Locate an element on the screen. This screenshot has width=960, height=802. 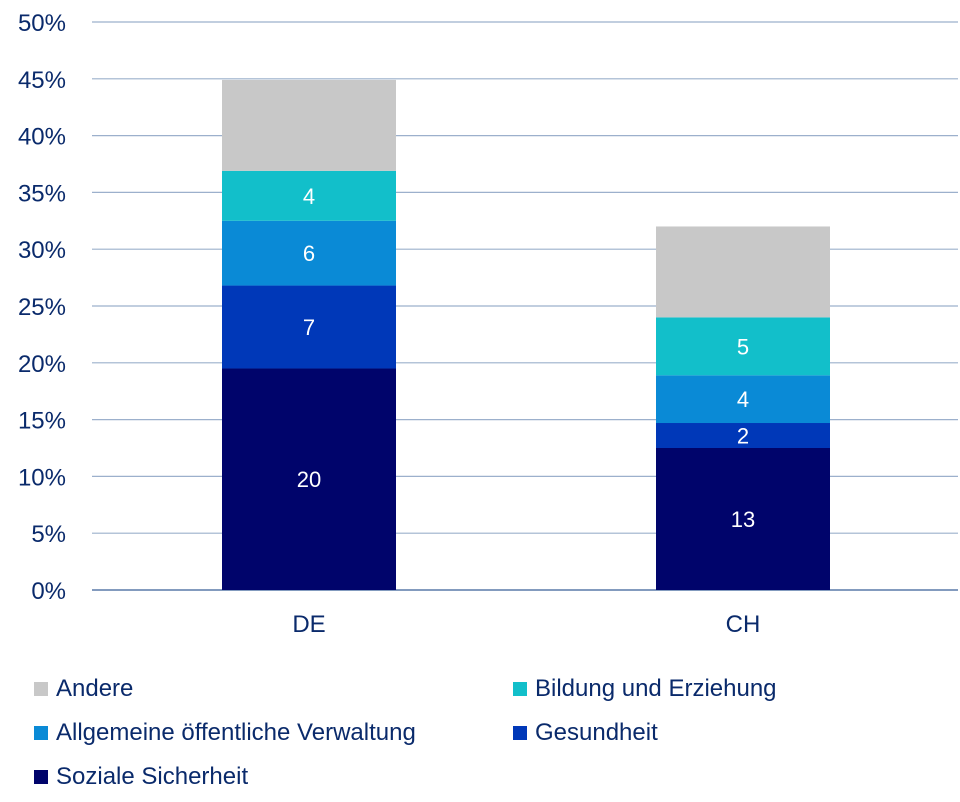
legend-label: Andere is located at coordinates (95, 688).